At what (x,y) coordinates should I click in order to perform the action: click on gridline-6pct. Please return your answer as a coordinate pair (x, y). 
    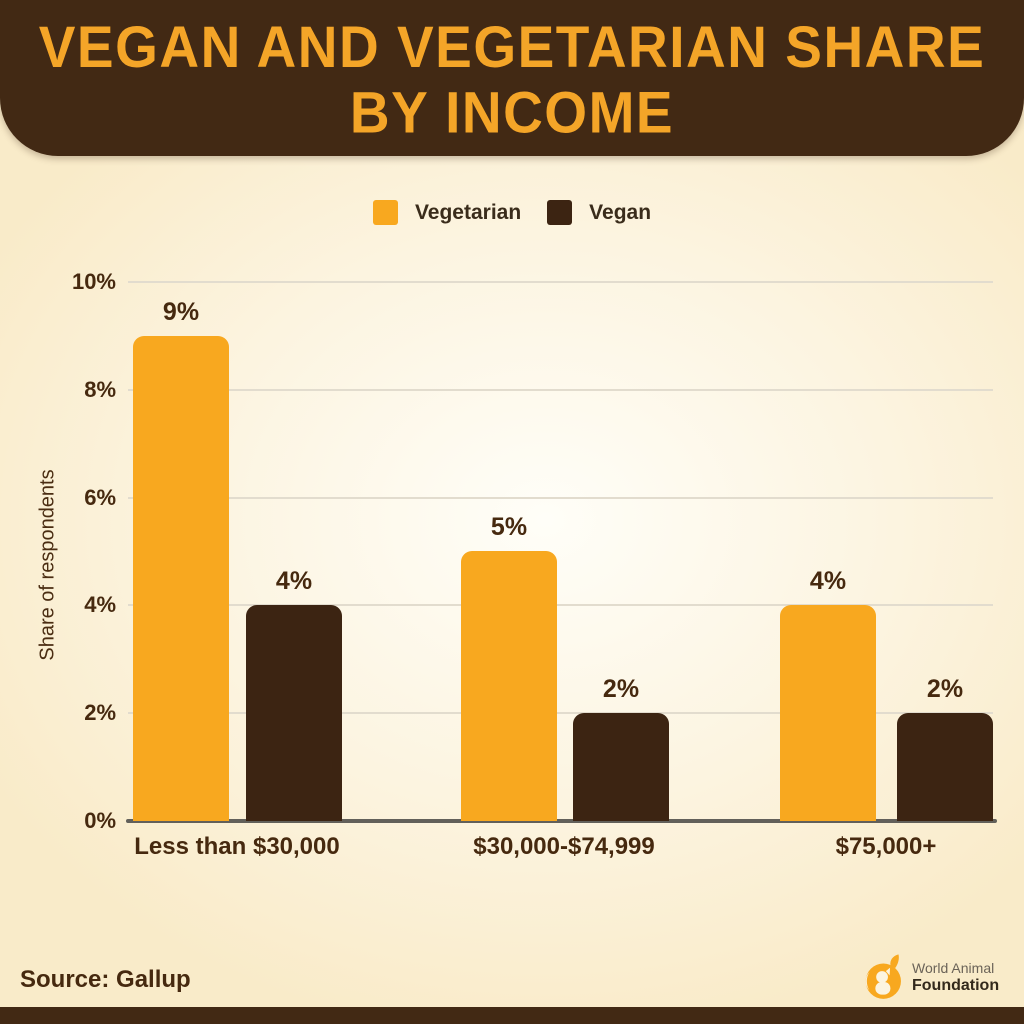
    Looking at the image, I should click on (560, 498).